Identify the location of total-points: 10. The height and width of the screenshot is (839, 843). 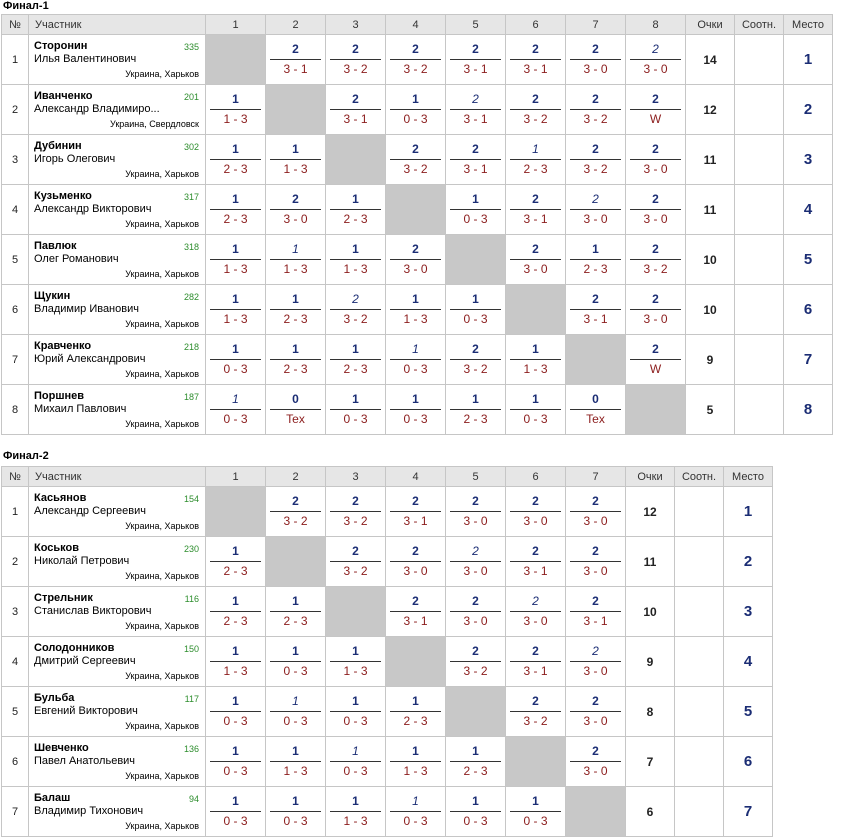
(650, 611).